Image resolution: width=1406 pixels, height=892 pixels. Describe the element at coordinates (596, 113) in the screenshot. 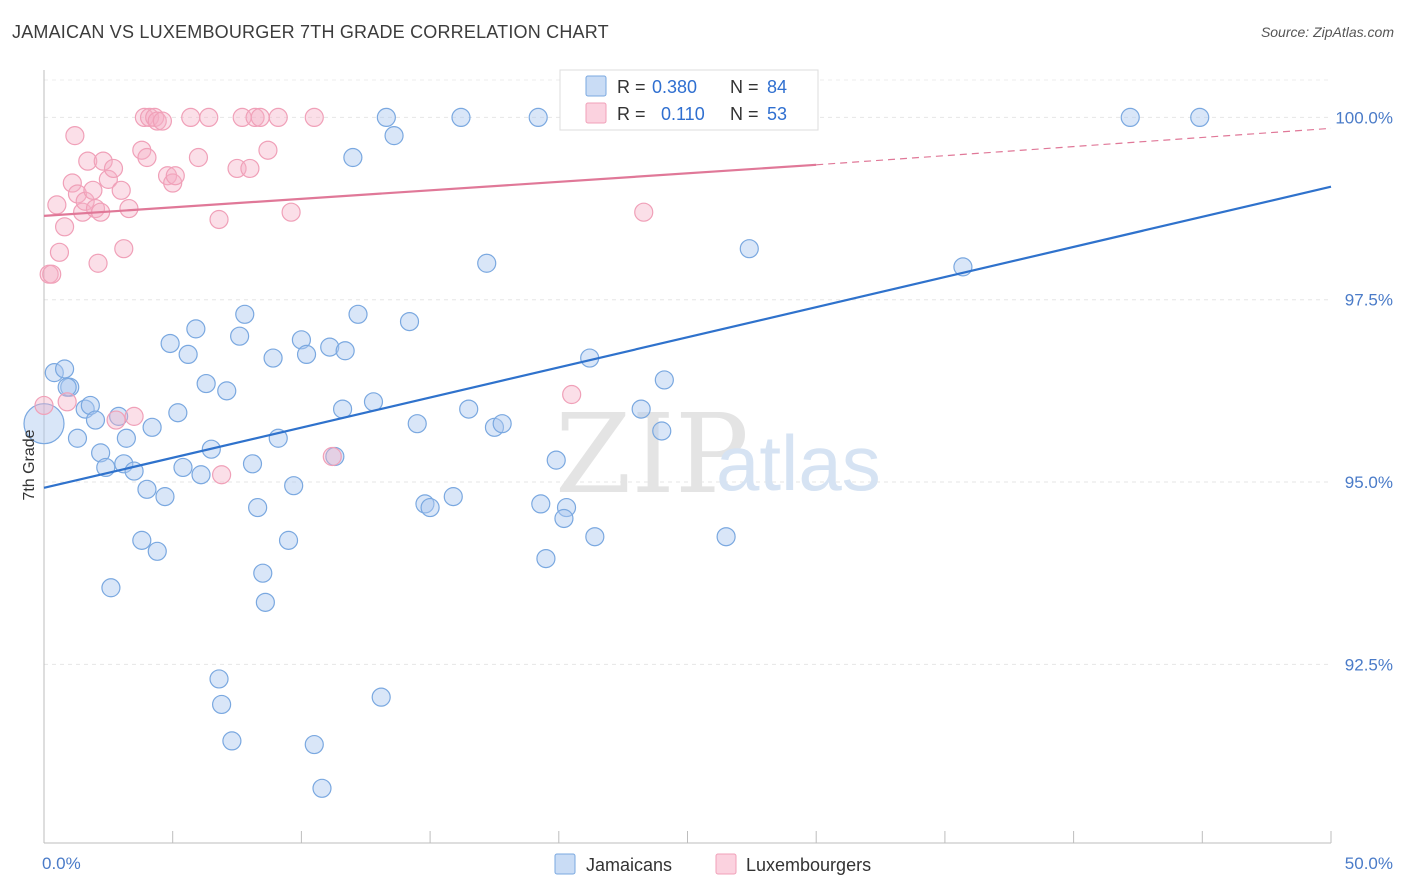

I see `legend-swatch-luxembourgers` at that location.